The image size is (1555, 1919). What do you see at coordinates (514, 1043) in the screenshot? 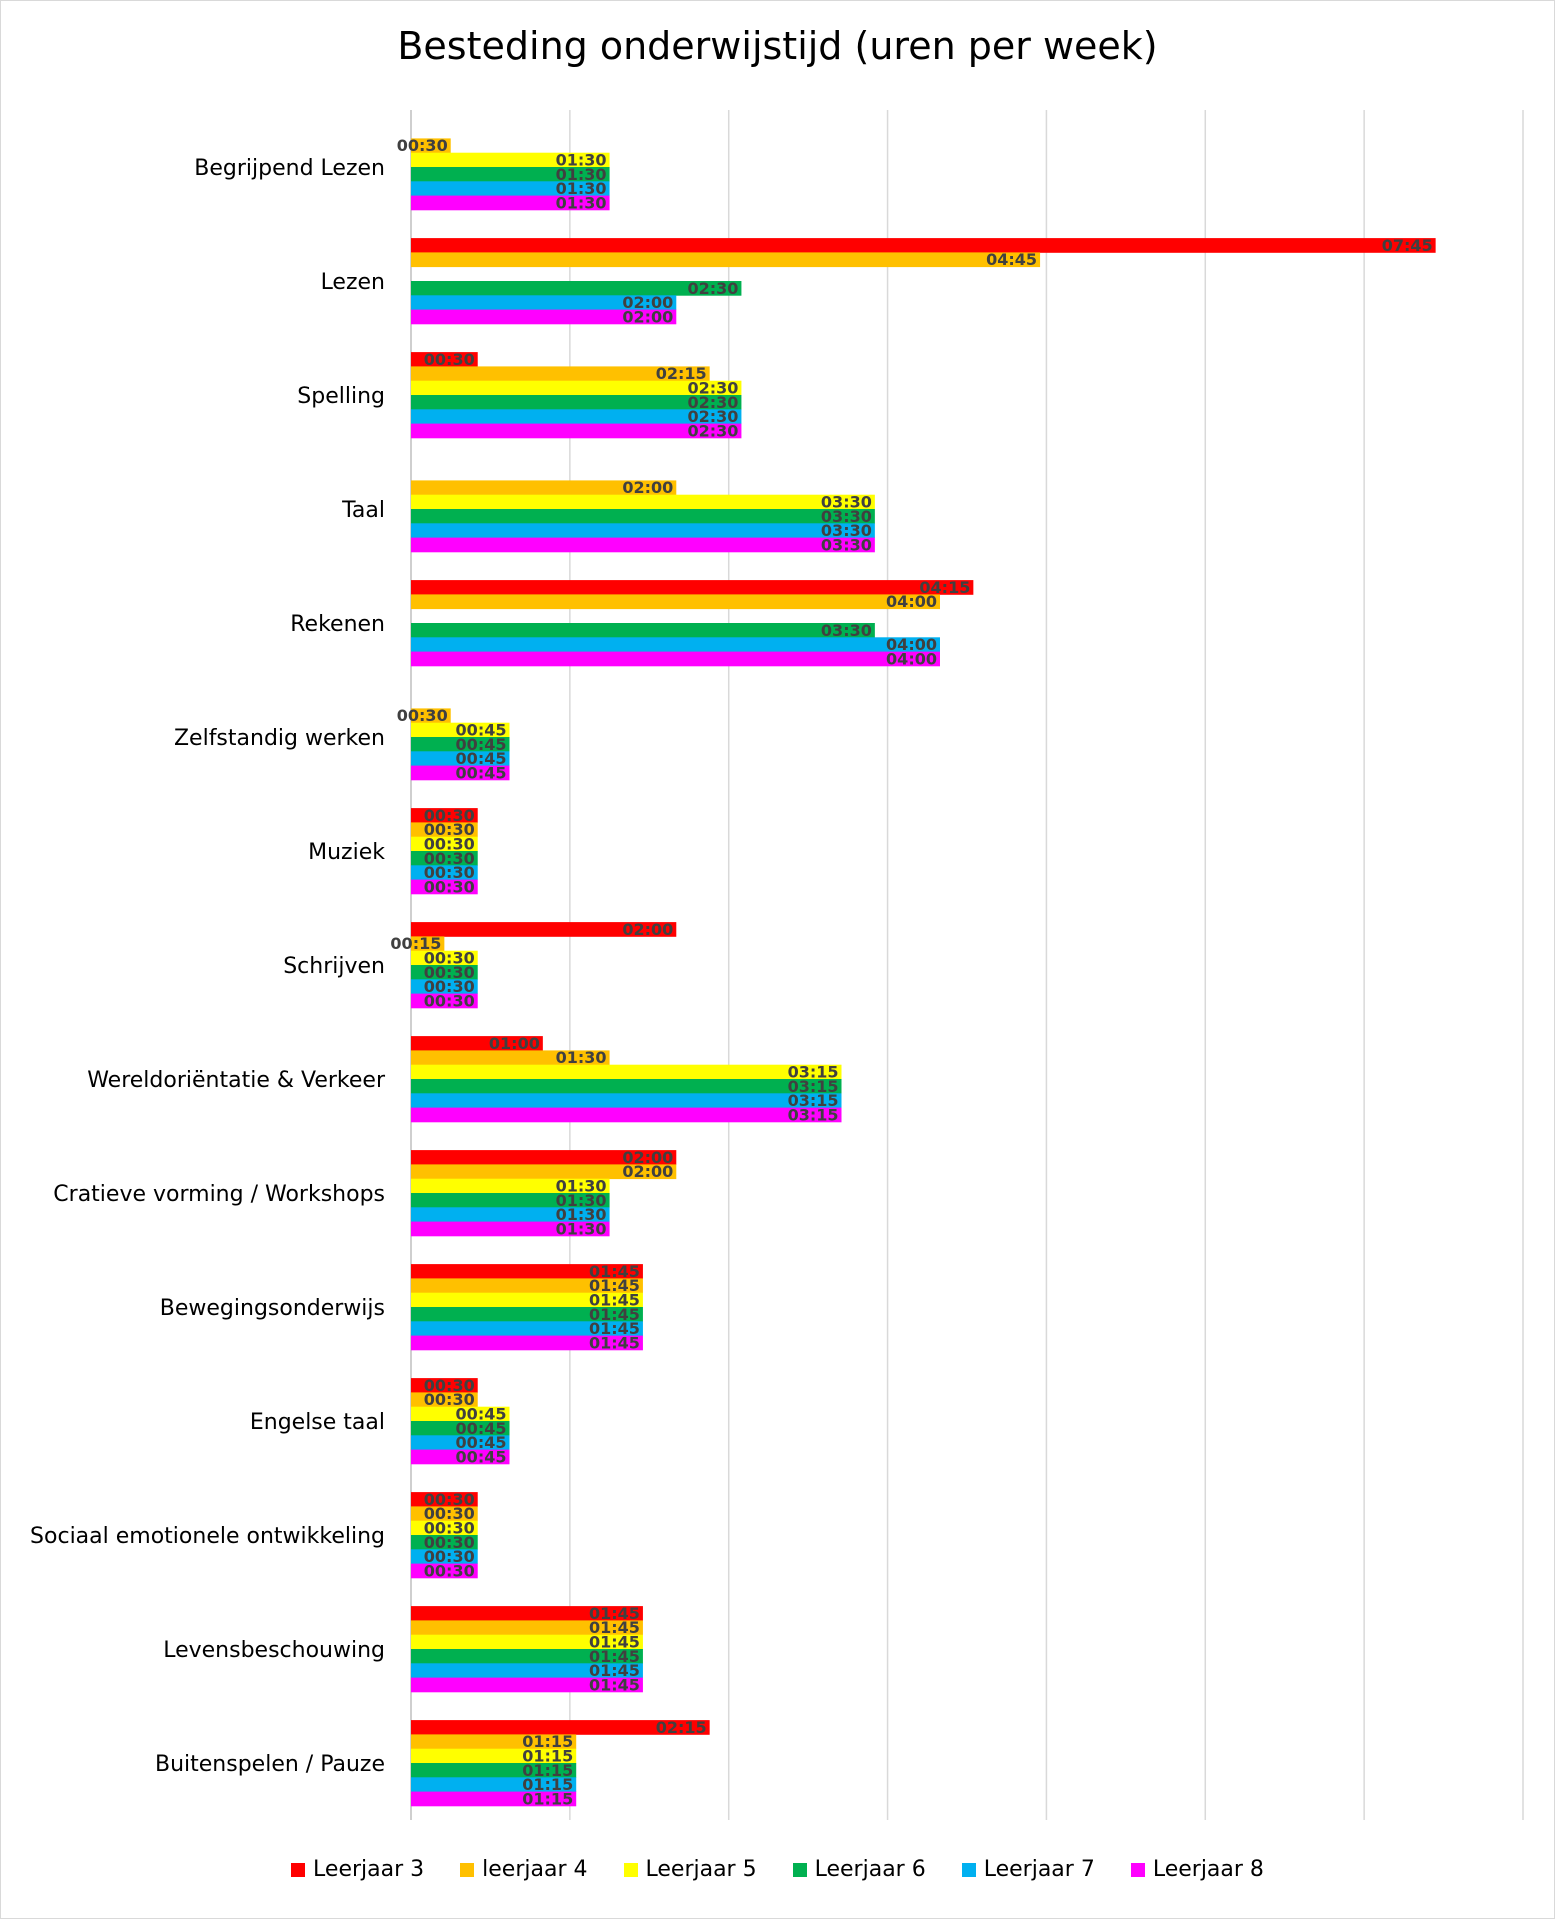
I see `data-label: 01:00` at bounding box center [514, 1043].